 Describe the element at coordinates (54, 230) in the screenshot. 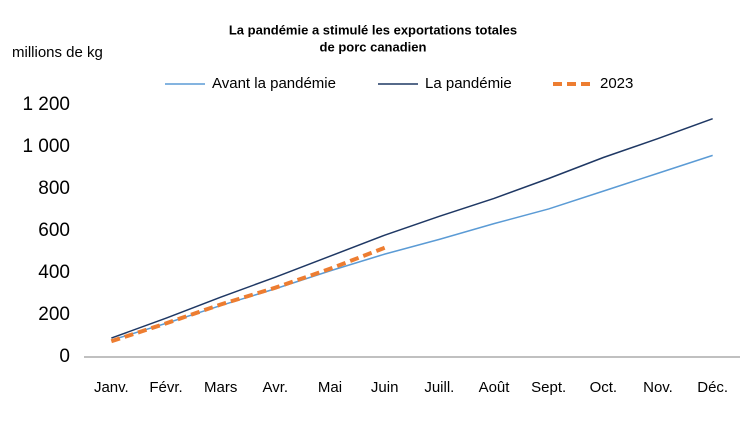

I see `y-tick-label: 600` at that location.